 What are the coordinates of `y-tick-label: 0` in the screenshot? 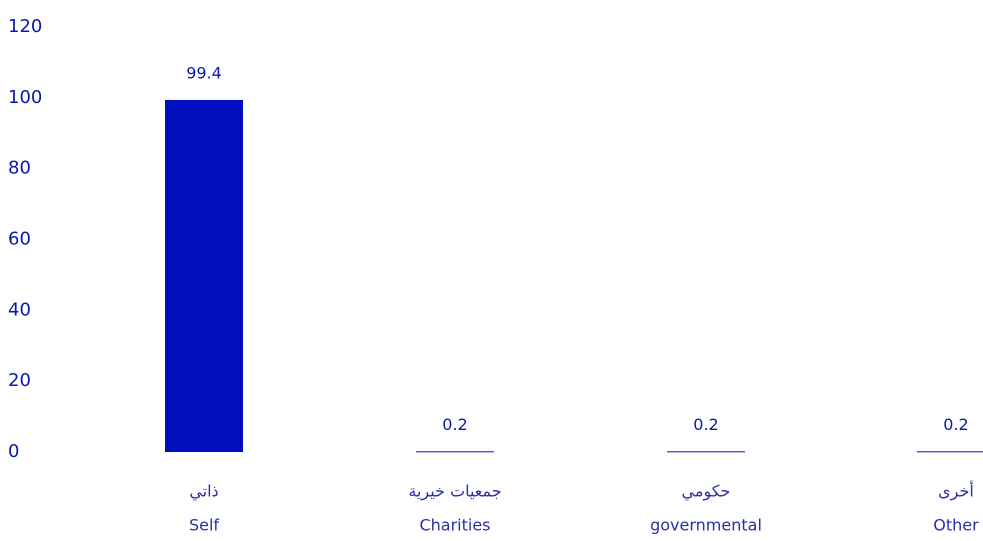 It's located at (13, 451).